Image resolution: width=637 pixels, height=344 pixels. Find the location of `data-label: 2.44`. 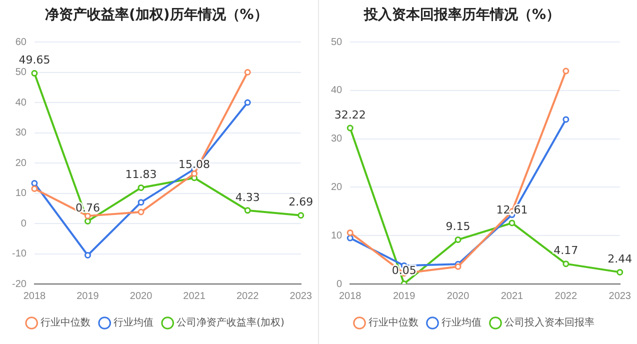

data-label: 2.44 is located at coordinates (620, 259).